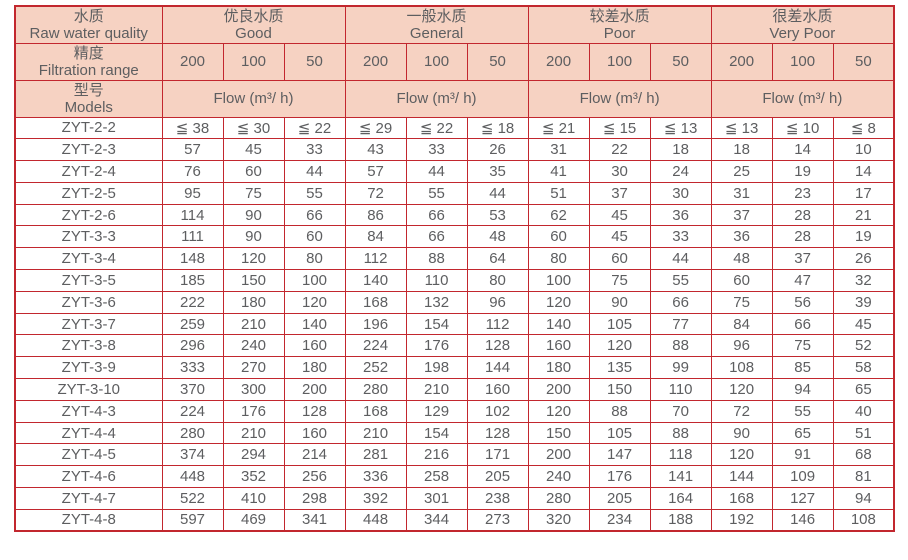 The image size is (908, 560). Describe the element at coordinates (802, 520) in the screenshot. I see `flow-value-cell: 146` at that location.